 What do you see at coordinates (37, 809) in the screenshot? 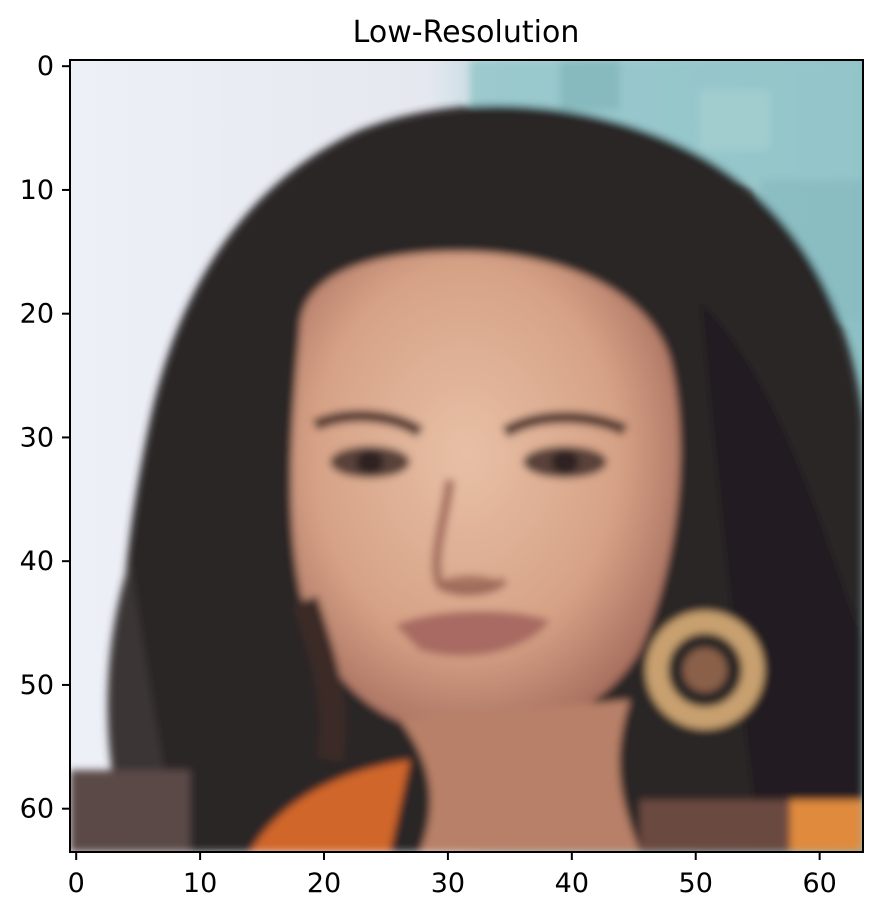
I see `y-tick-label-60: 60` at bounding box center [37, 809].